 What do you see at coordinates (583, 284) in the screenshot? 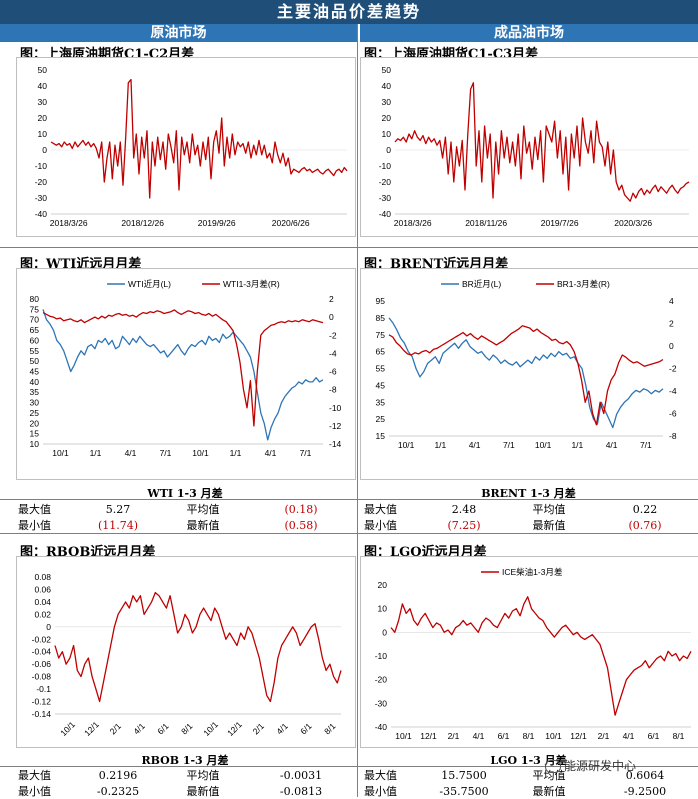
I see `legend-label: BR1-3月差(R)` at bounding box center [583, 284].